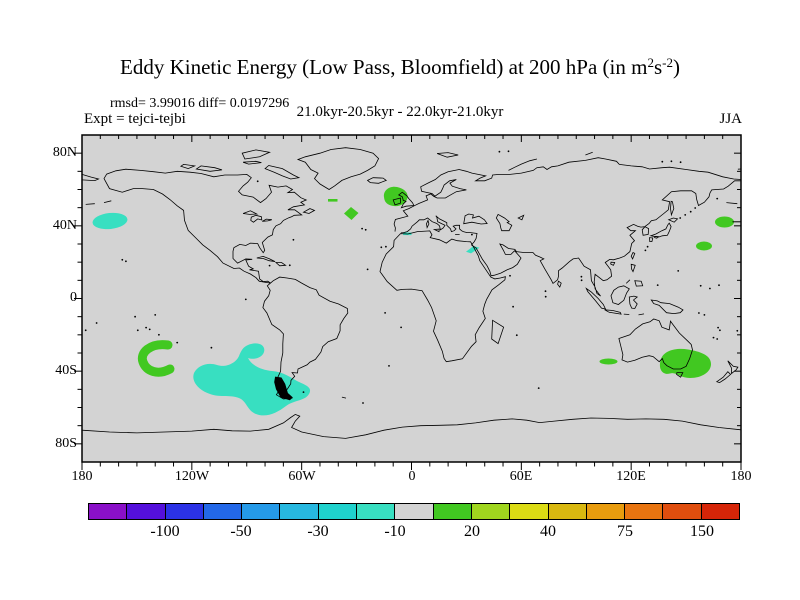  I want to click on anomaly-patch-south-of-west-australia, so click(608, 361).